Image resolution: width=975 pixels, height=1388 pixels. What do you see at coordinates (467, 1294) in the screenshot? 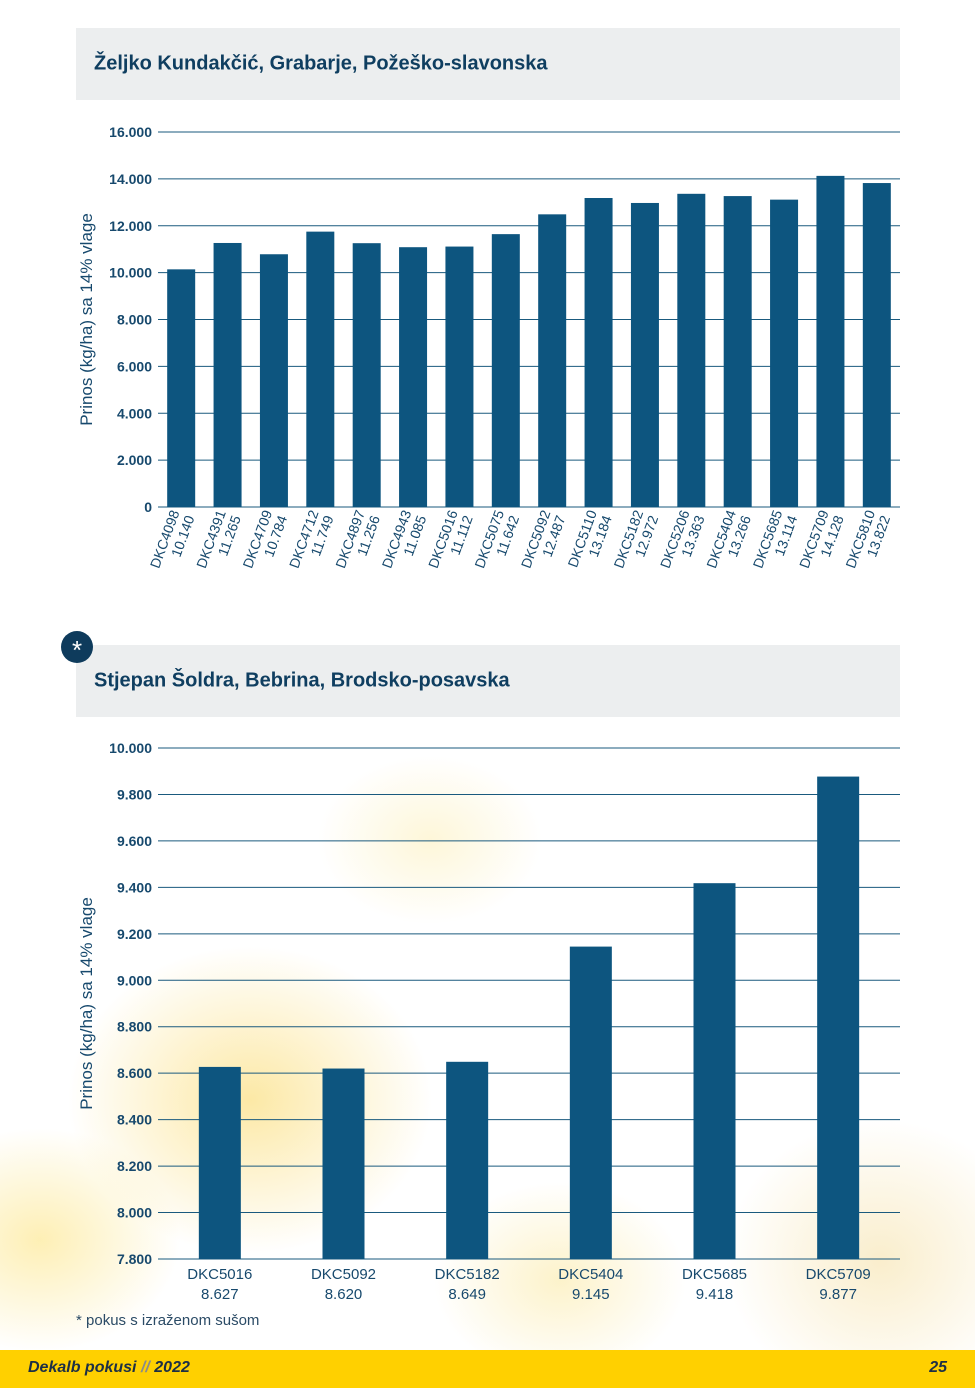
I see `data-label: 8.649` at bounding box center [467, 1294].